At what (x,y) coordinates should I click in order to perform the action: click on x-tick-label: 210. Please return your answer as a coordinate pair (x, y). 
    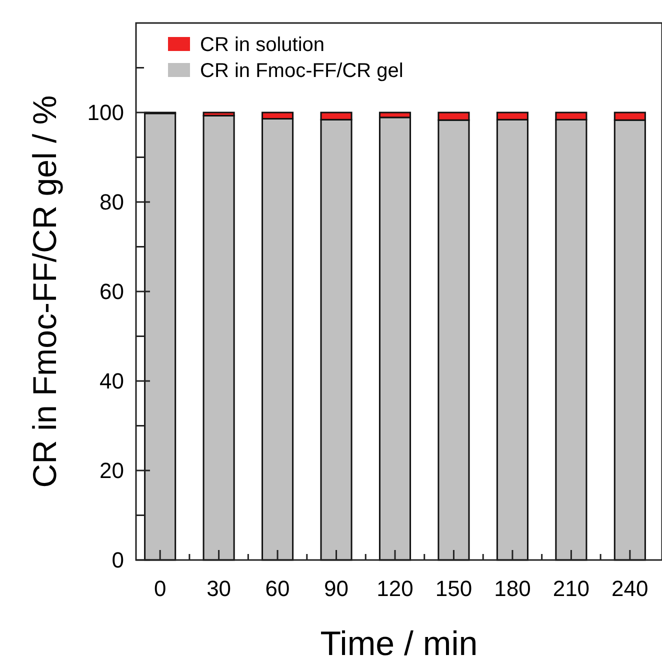
    Looking at the image, I should click on (571, 588).